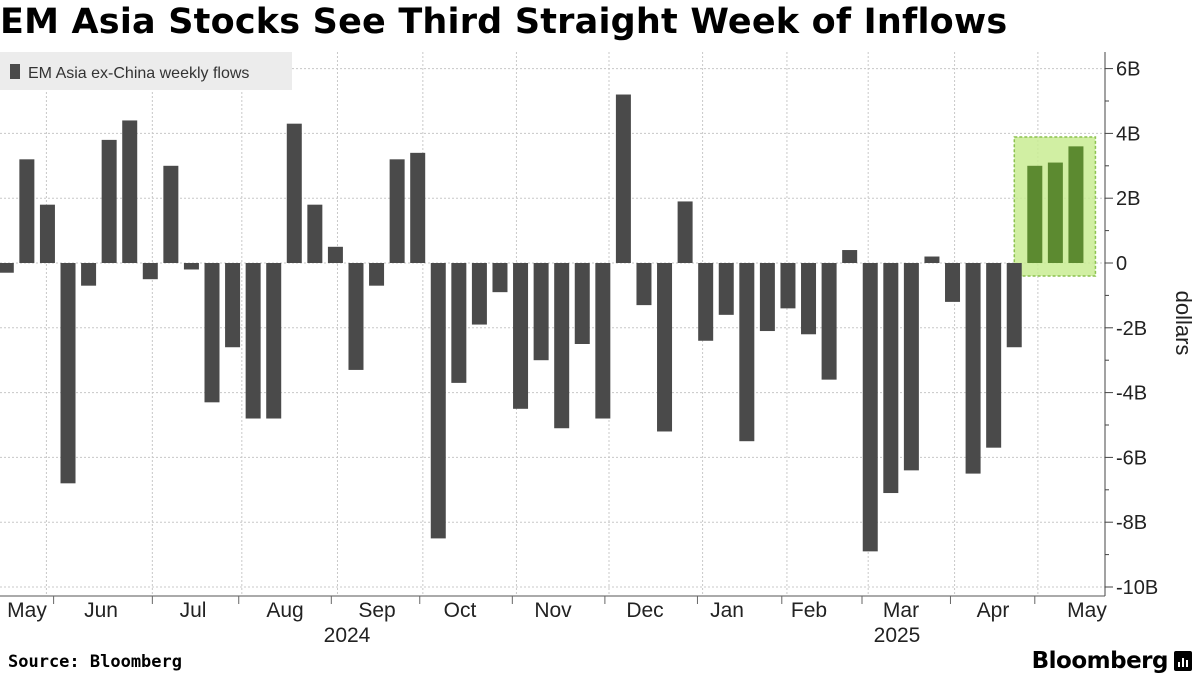  What do you see at coordinates (993, 610) in the screenshot?
I see `x-tick-label: Apr` at bounding box center [993, 610].